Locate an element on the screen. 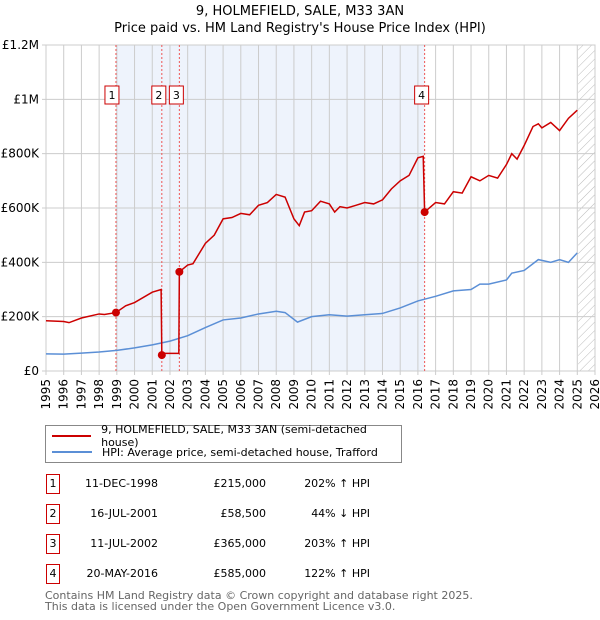 Image resolution: width=600 pixels, height=620 pixels. x-tick-label: 1995 is located at coordinates (46, 394).